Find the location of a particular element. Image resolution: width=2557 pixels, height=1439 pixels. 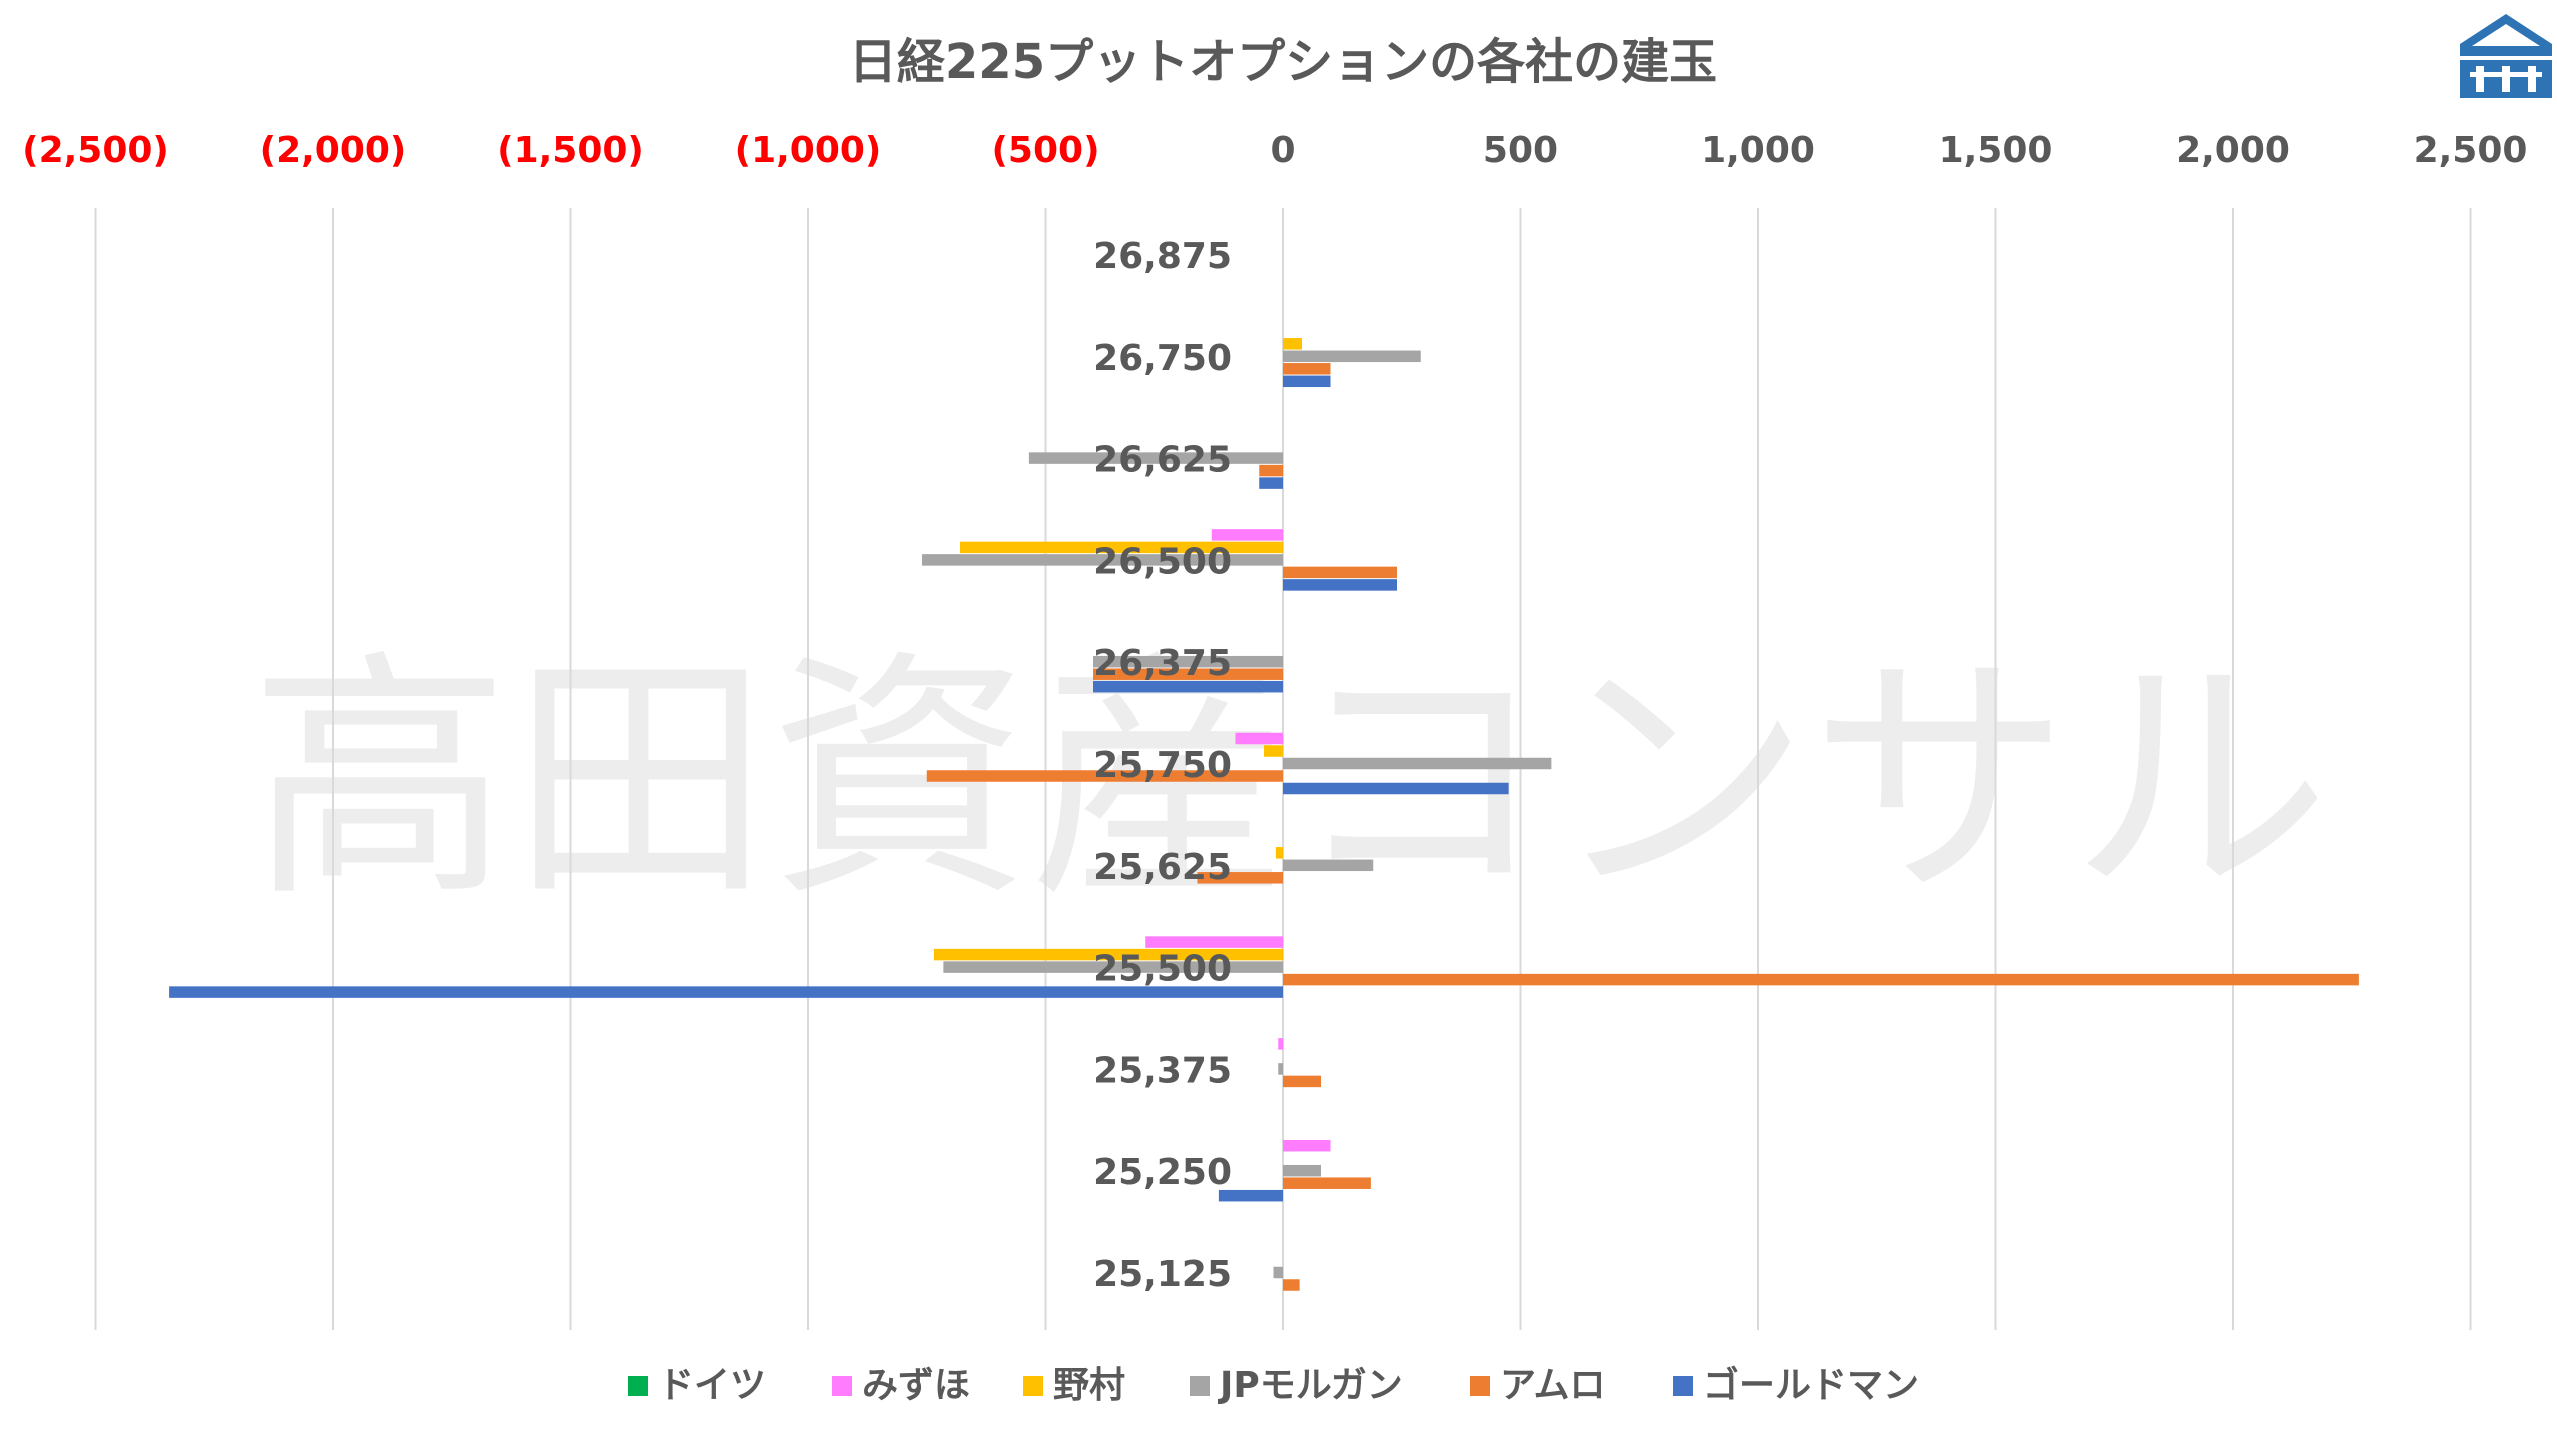

x-tick-label: (2,500) is located at coordinates (95, 150).